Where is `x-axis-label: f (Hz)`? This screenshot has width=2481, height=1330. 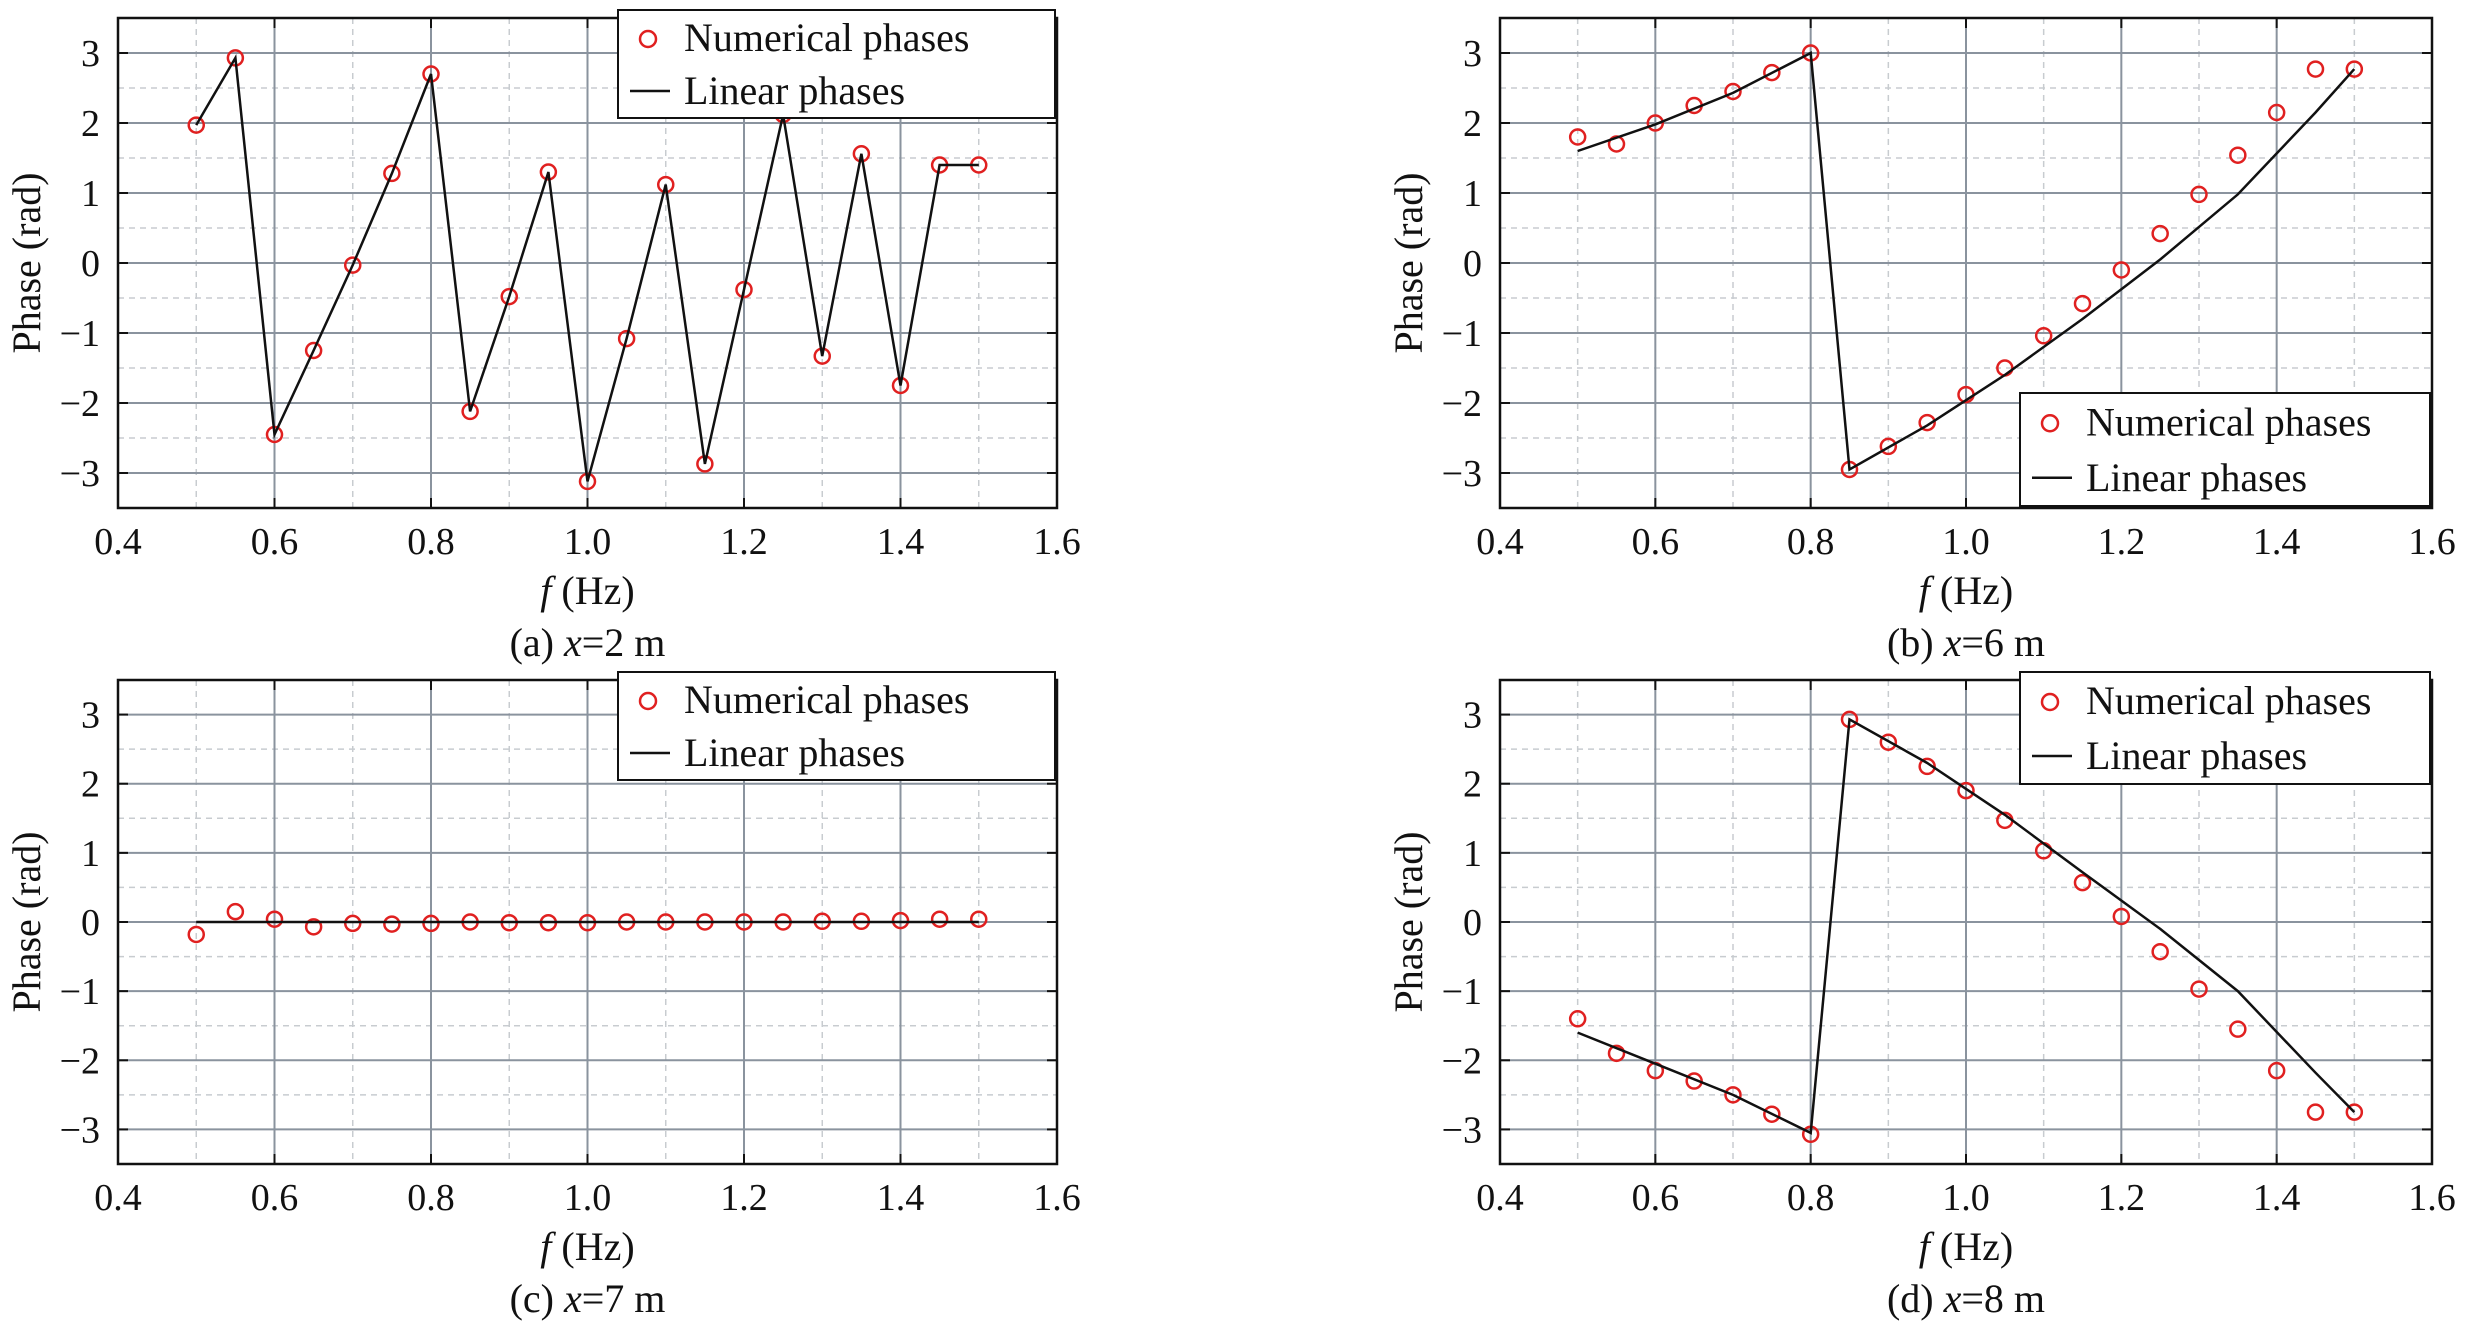 x-axis-label: f (Hz) is located at coordinates (587, 1246).